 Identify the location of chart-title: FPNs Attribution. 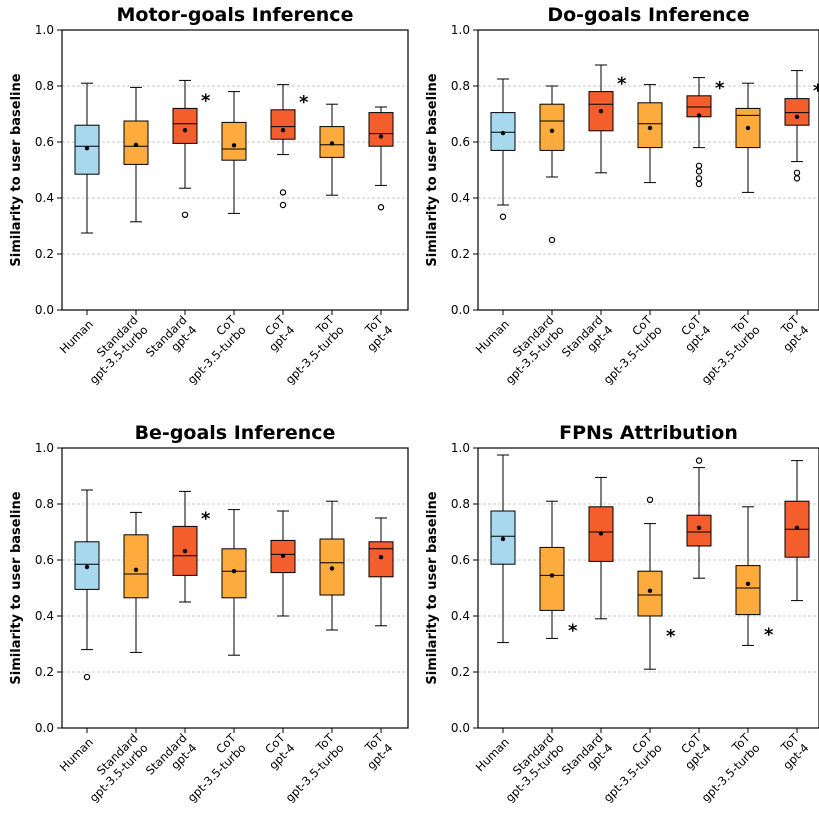
(648, 433).